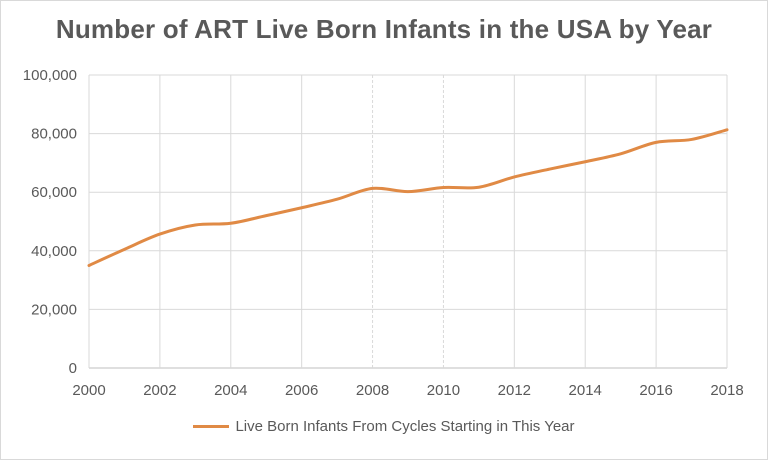  I want to click on x-tick-label: 2004, so click(230, 390).